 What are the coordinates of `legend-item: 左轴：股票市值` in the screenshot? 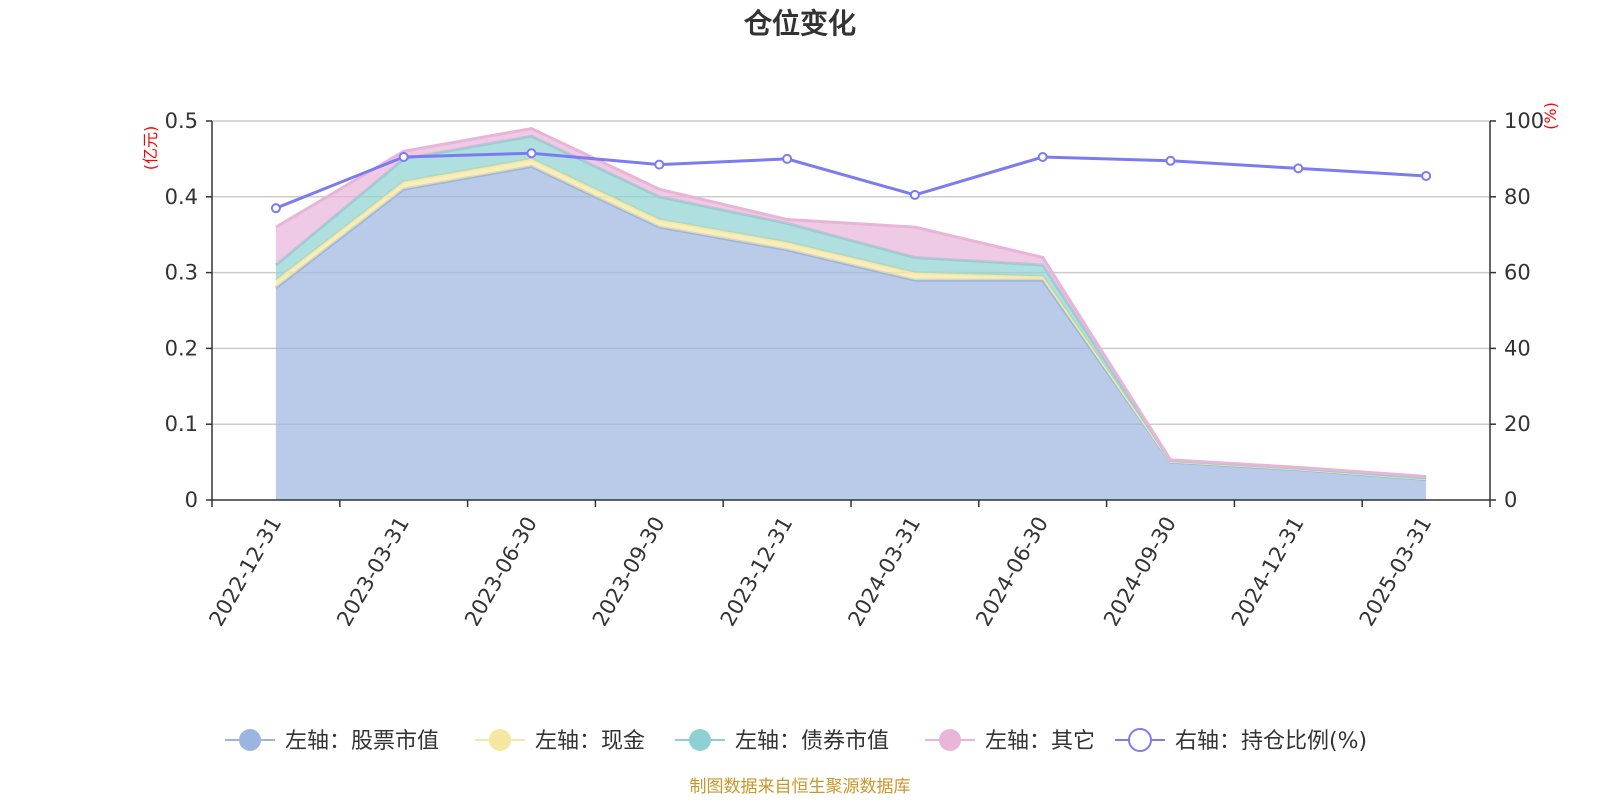 It's located at (332, 741).